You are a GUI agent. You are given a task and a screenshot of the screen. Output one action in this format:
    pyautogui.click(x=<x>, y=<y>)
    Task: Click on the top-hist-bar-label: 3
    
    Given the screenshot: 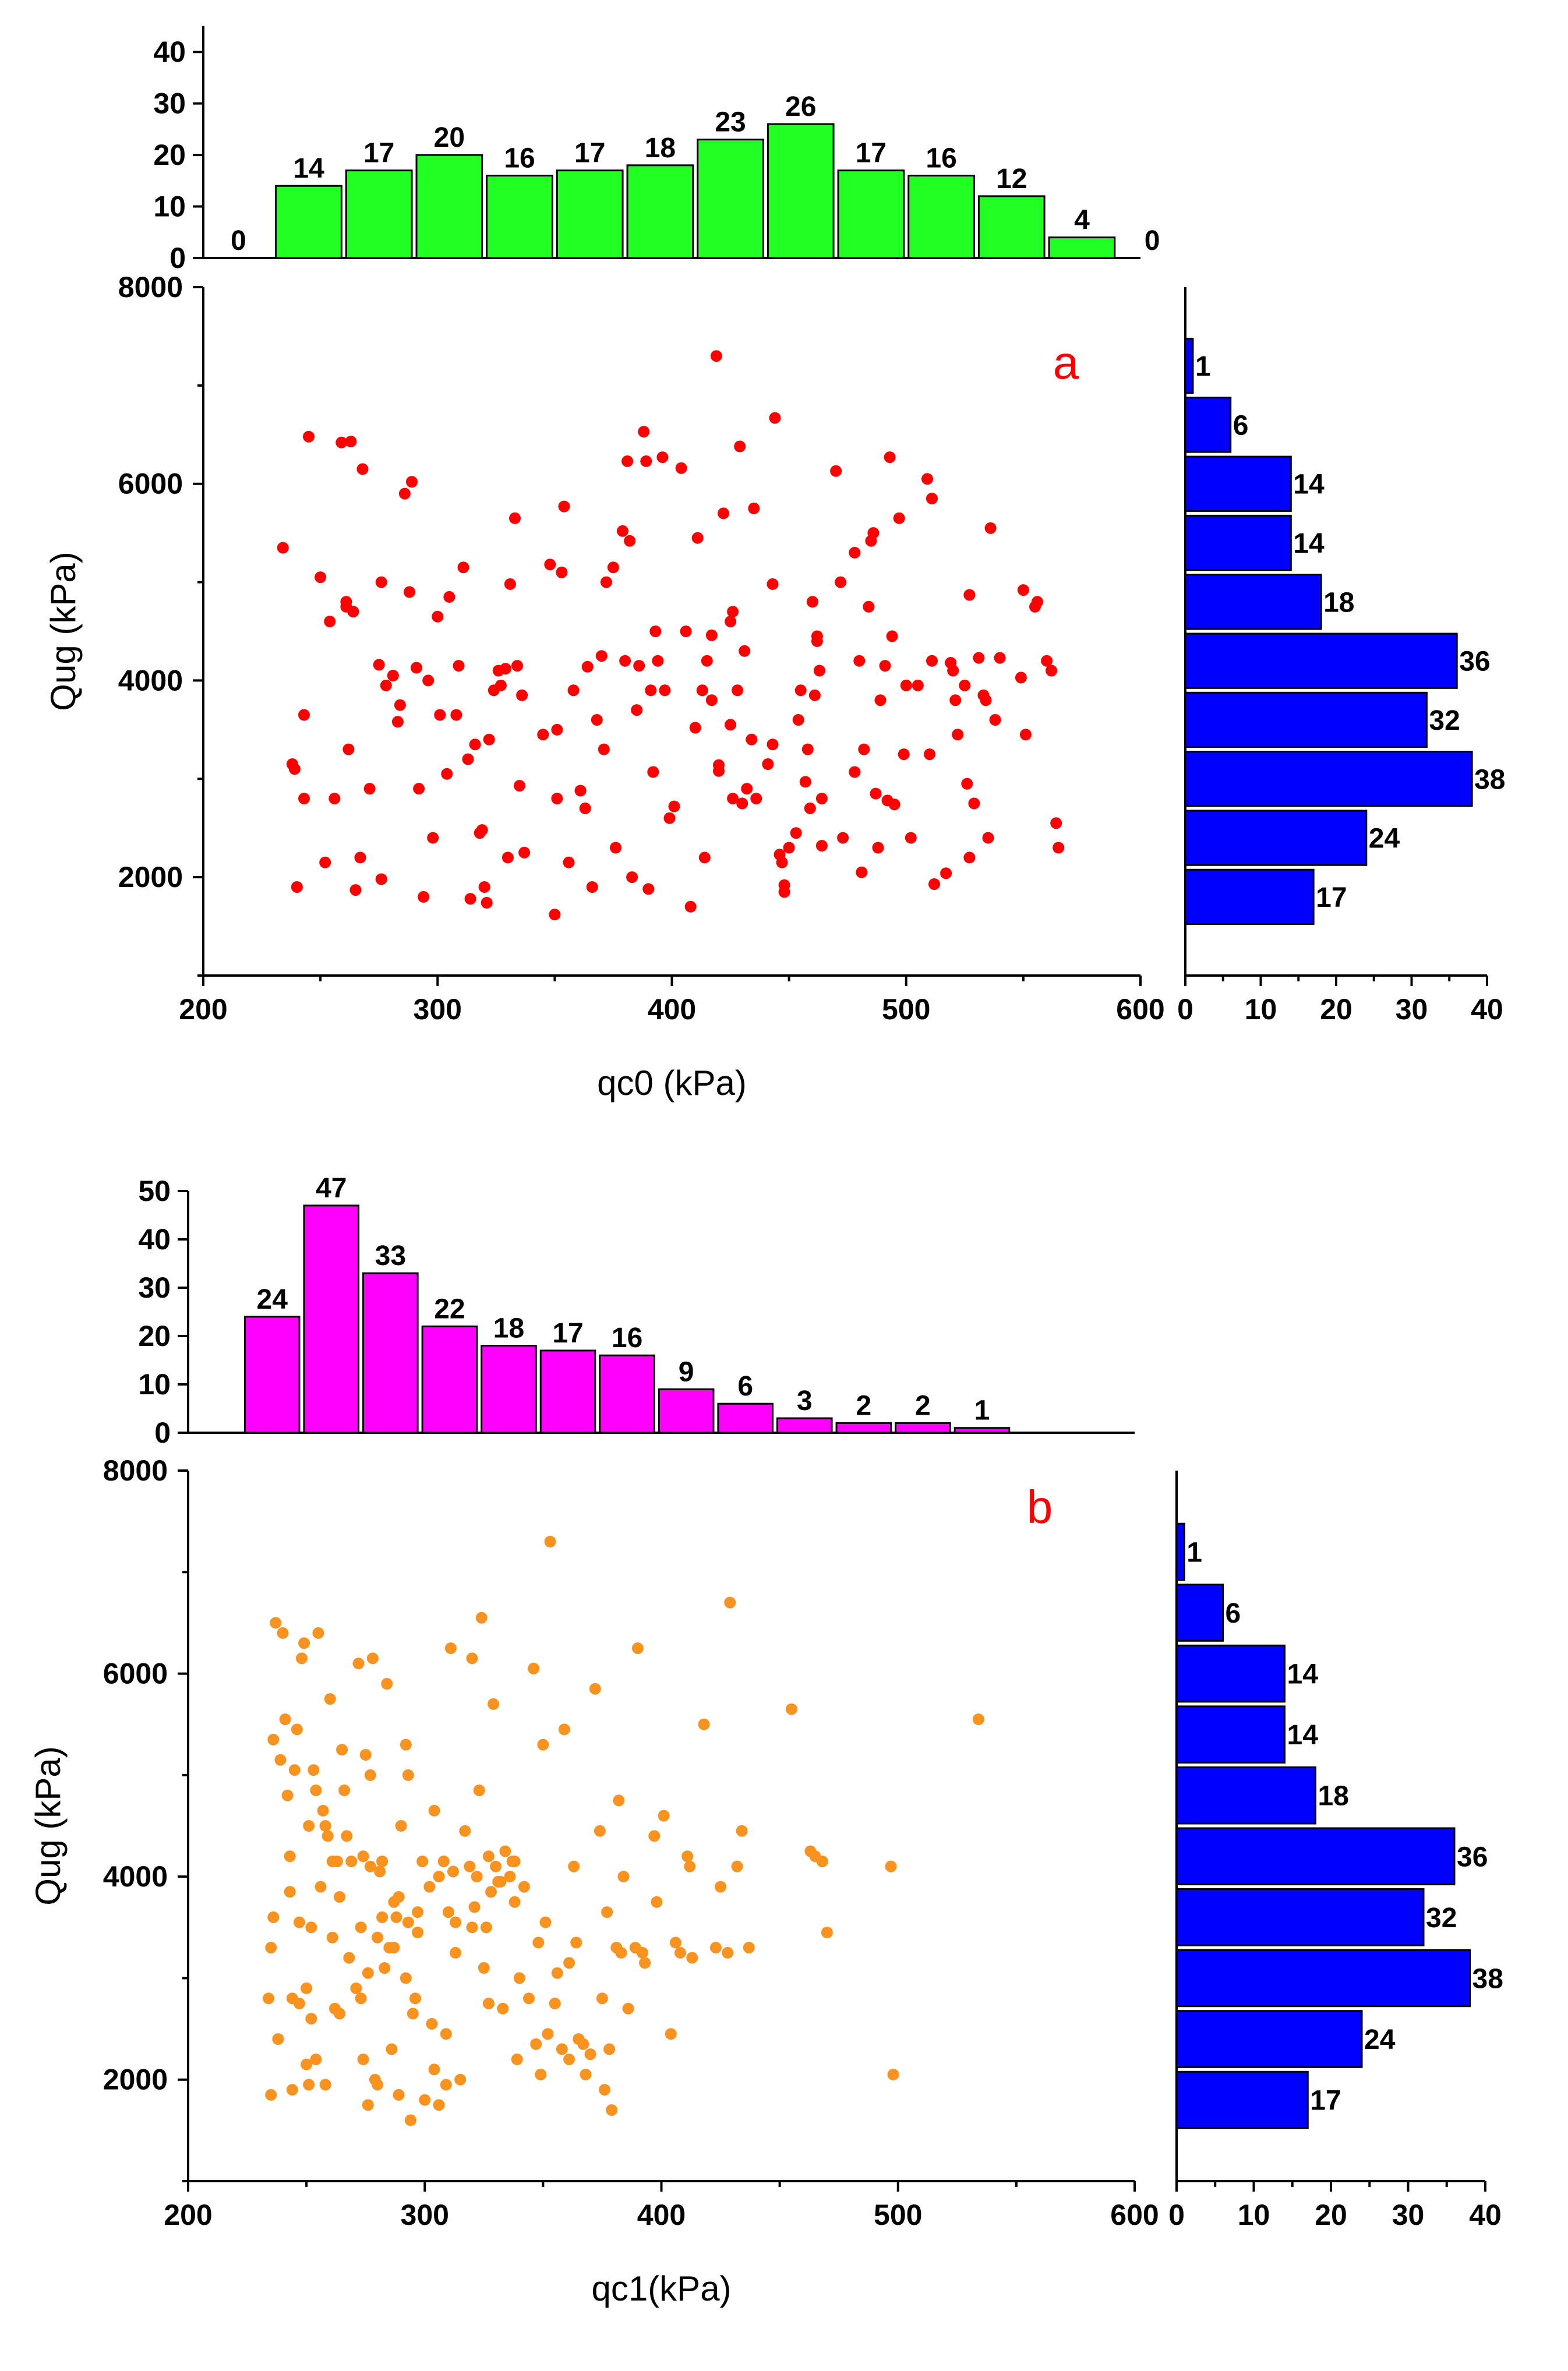 What is the action you would take?
    pyautogui.click(x=805, y=1401)
    